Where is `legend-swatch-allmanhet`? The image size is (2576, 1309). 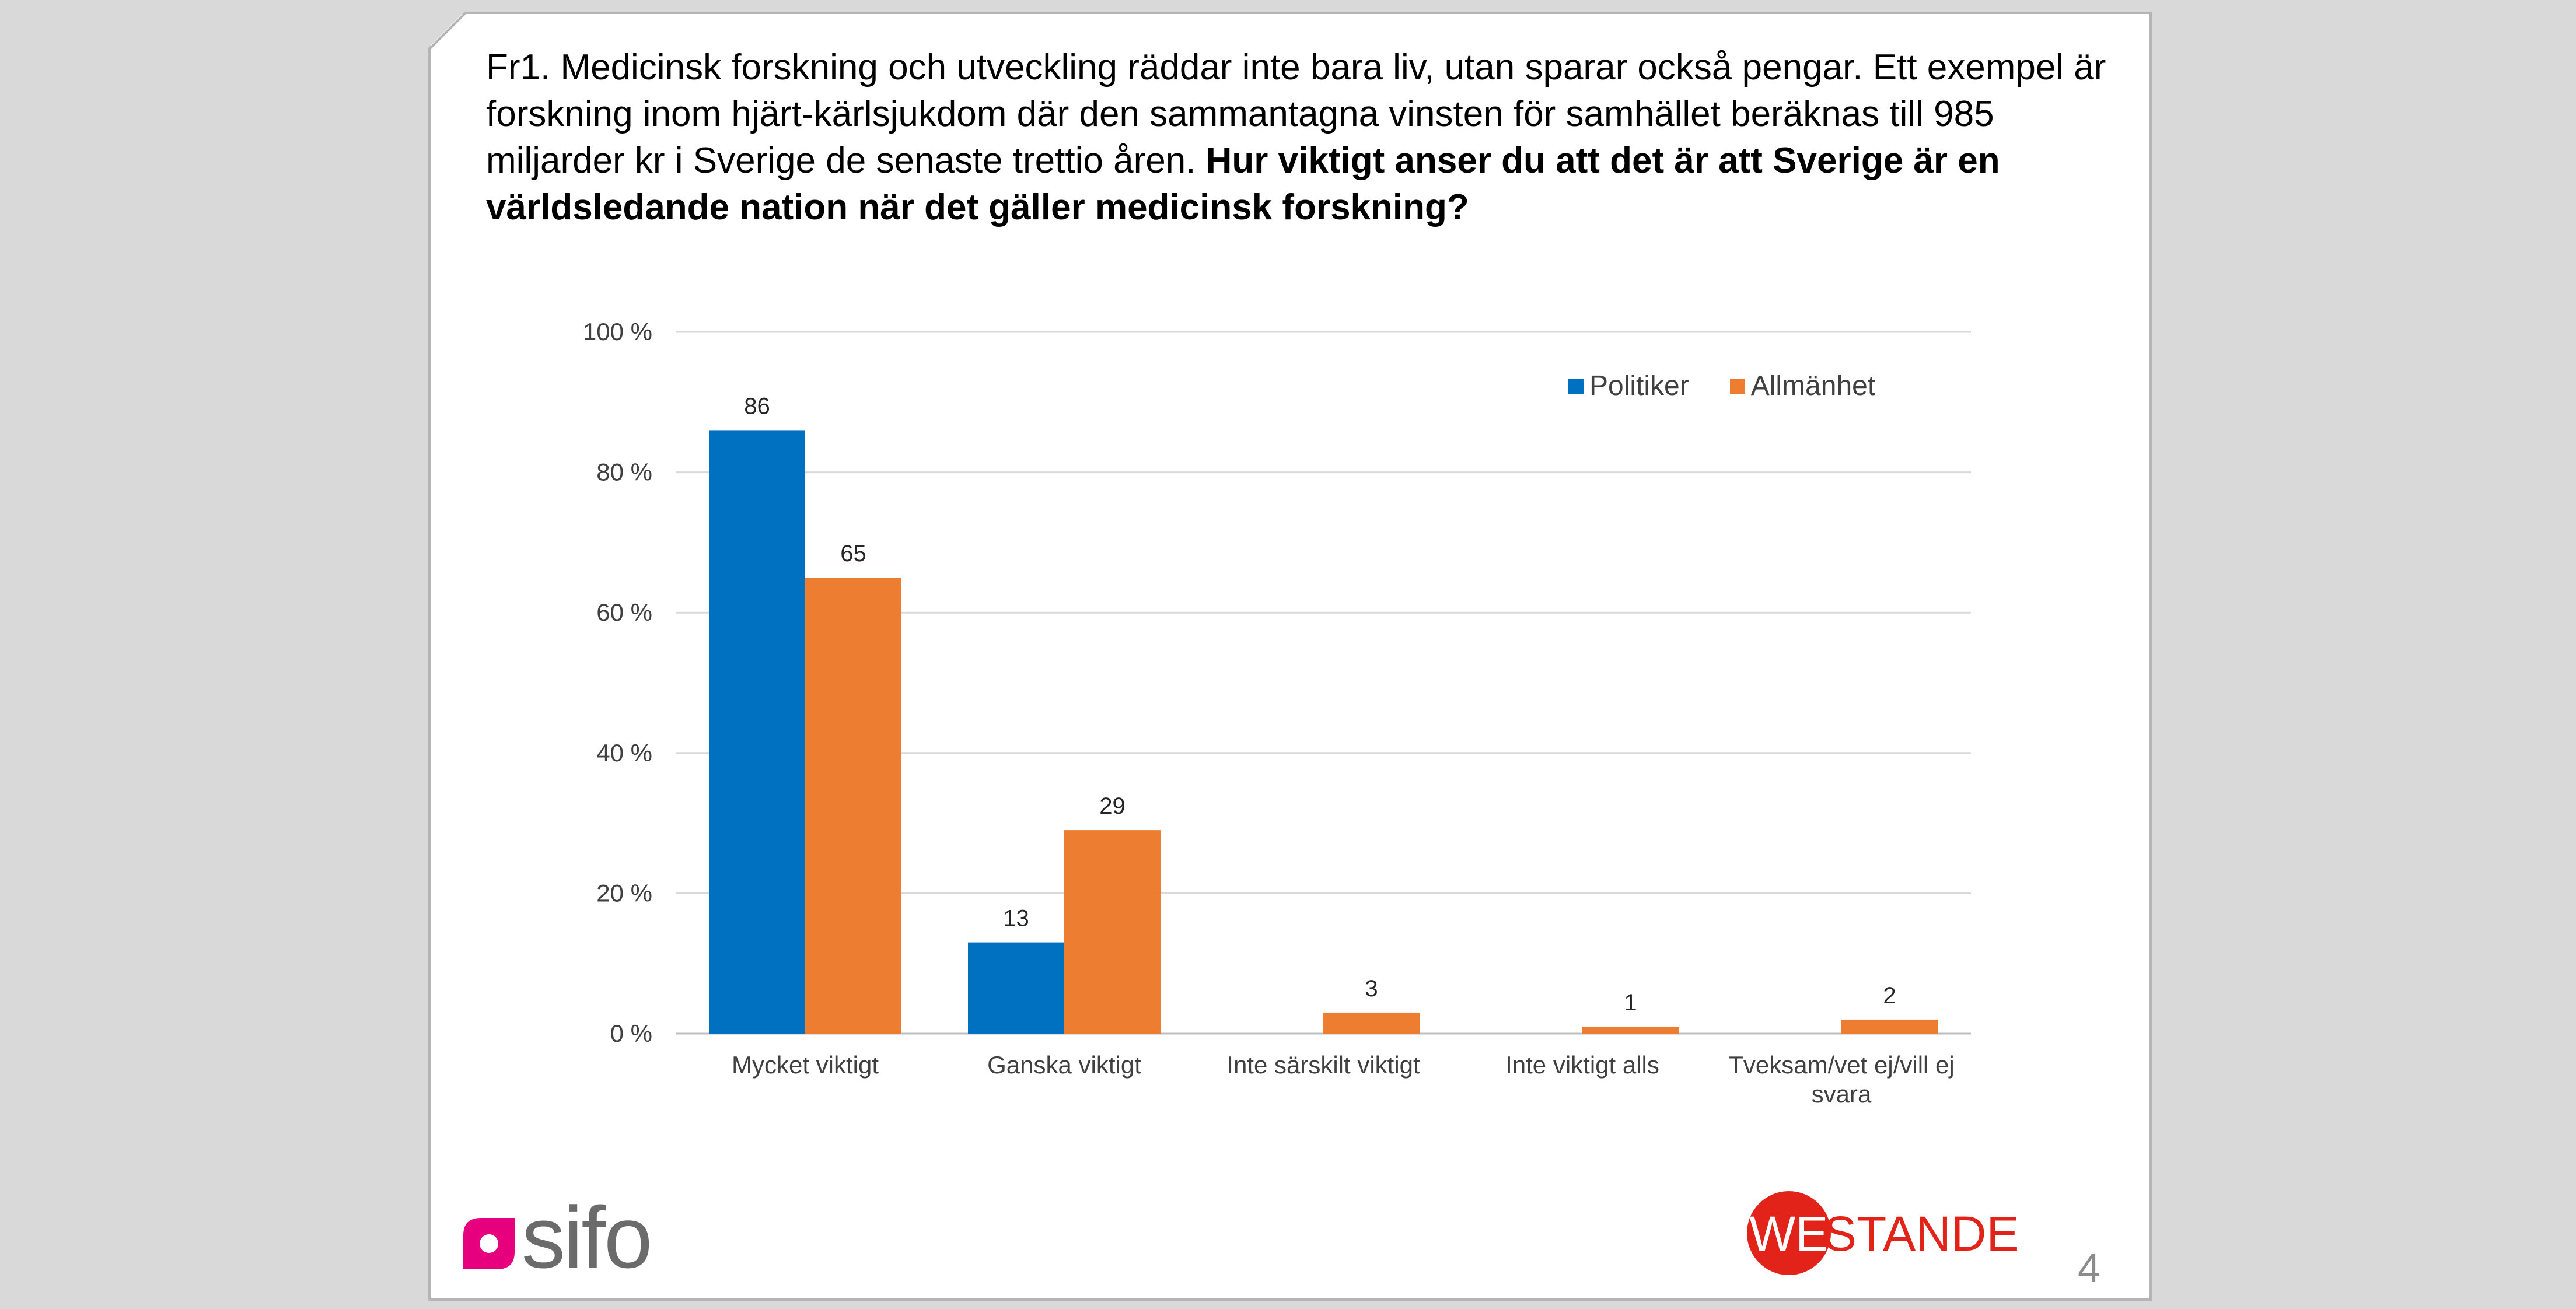 legend-swatch-allmanhet is located at coordinates (1737, 386).